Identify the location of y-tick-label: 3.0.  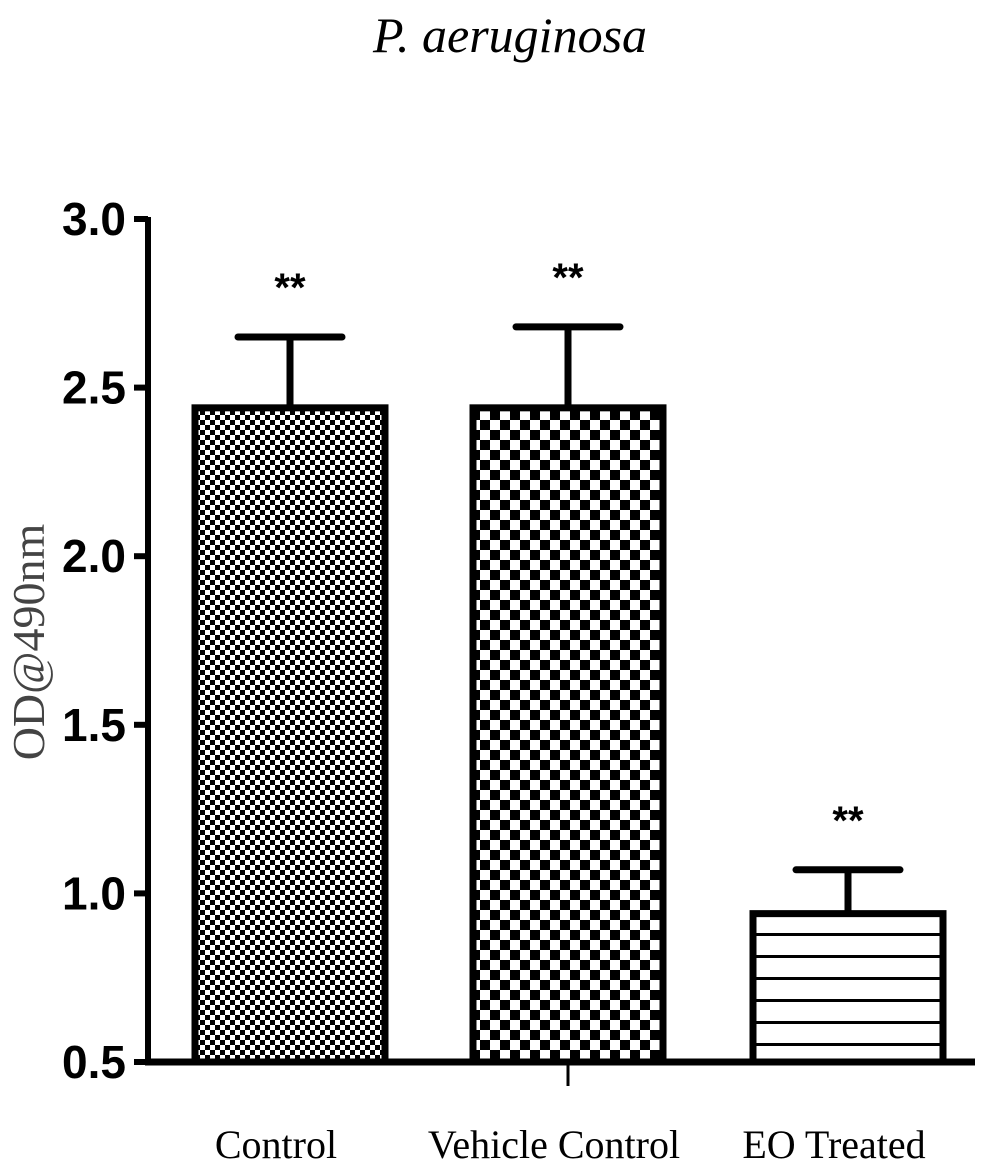
(94, 219).